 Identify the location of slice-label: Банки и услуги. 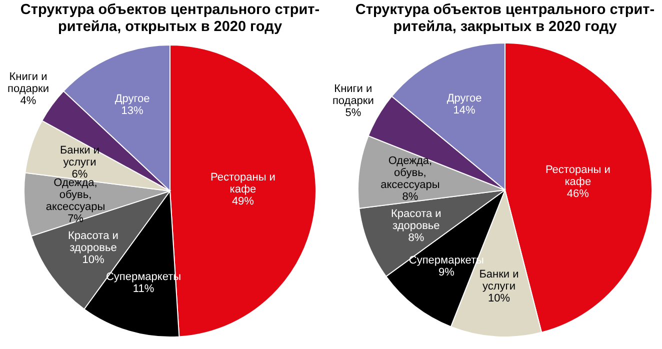
(499, 280).